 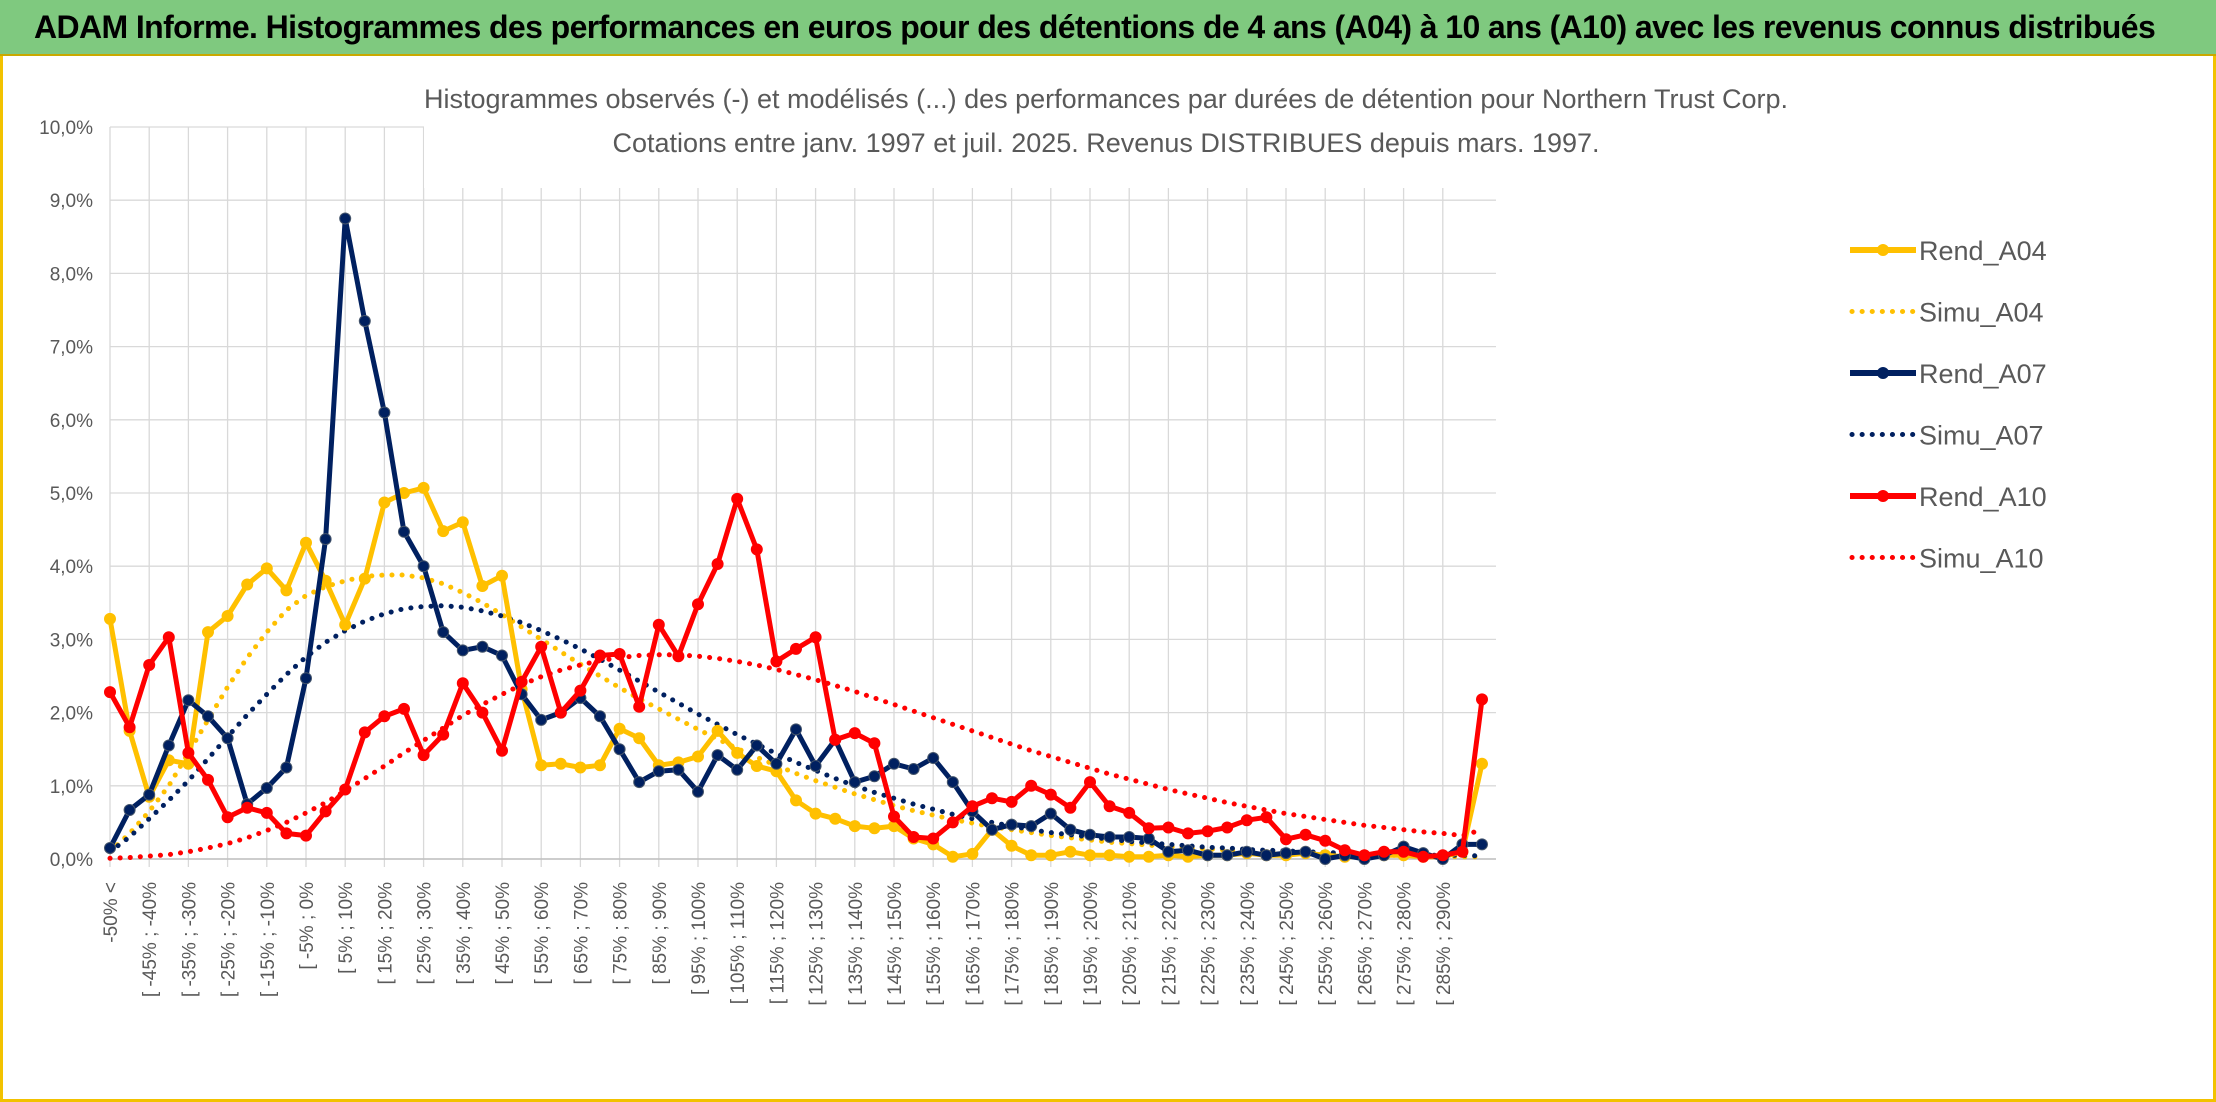 I want to click on y-tick-label: 0,0%, so click(x=71, y=860).